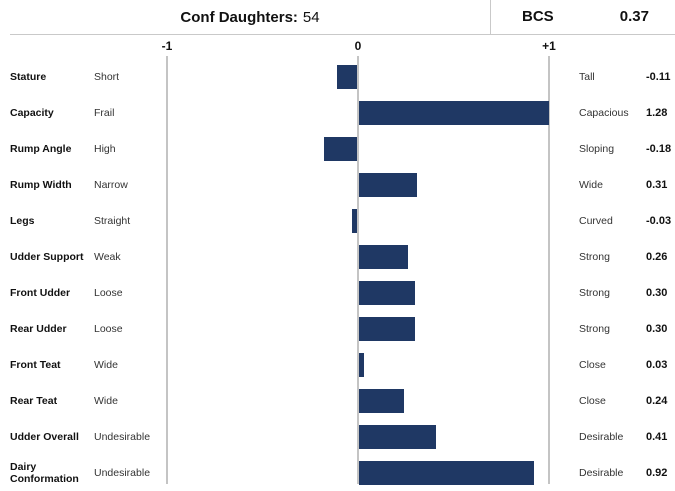 This screenshot has width=675, height=491. What do you see at coordinates (659, 149) in the screenshot?
I see `trait-value: -0.18` at bounding box center [659, 149].